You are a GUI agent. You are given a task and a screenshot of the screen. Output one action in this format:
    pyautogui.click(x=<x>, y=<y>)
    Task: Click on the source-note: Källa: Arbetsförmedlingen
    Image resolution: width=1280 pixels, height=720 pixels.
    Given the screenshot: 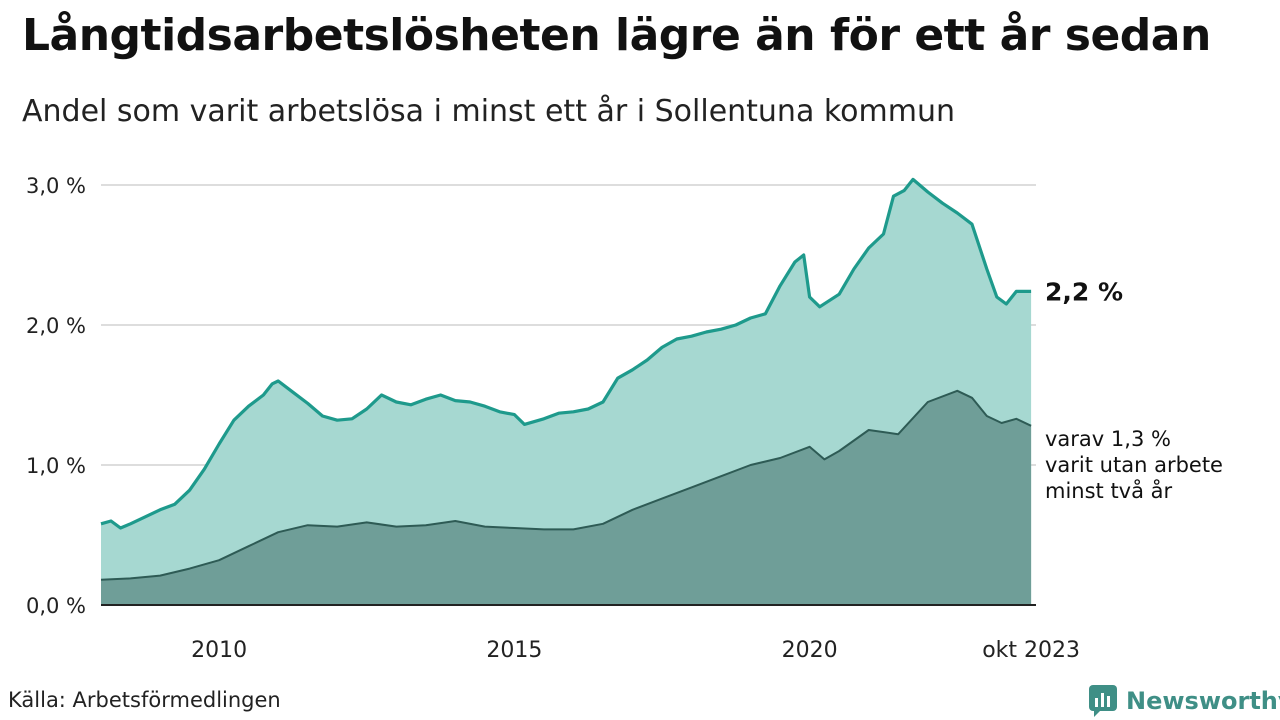 What is the action you would take?
    pyautogui.click(x=144, y=700)
    